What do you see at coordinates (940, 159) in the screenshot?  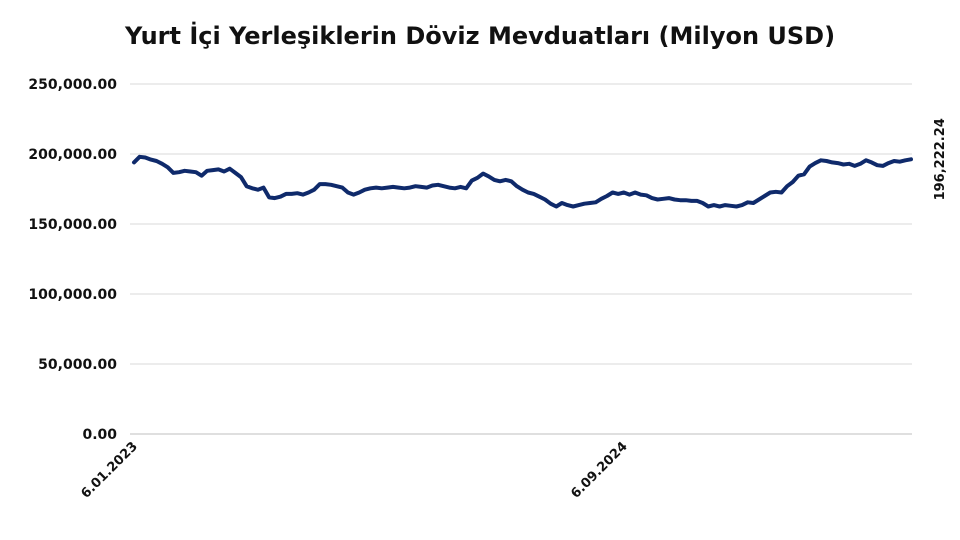 I see `last-value-label: 196,222.24` at bounding box center [940, 159].